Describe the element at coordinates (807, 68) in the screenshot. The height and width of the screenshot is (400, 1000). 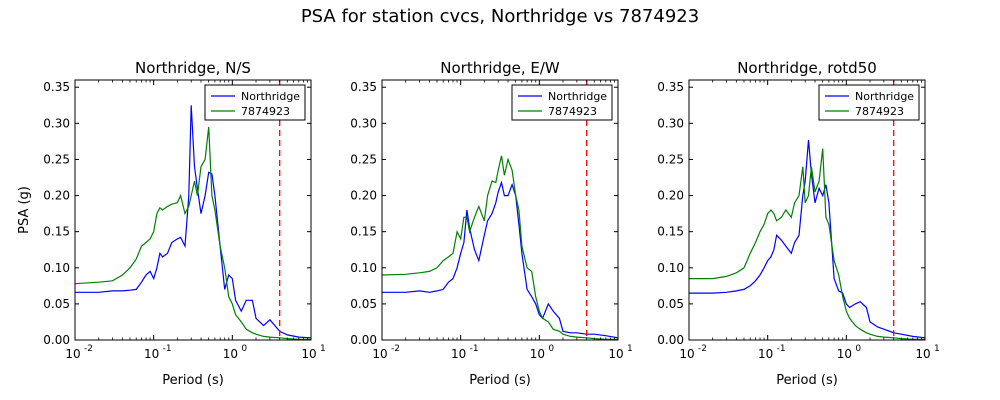
I see `panel-title: Northridge, rotd50` at that location.